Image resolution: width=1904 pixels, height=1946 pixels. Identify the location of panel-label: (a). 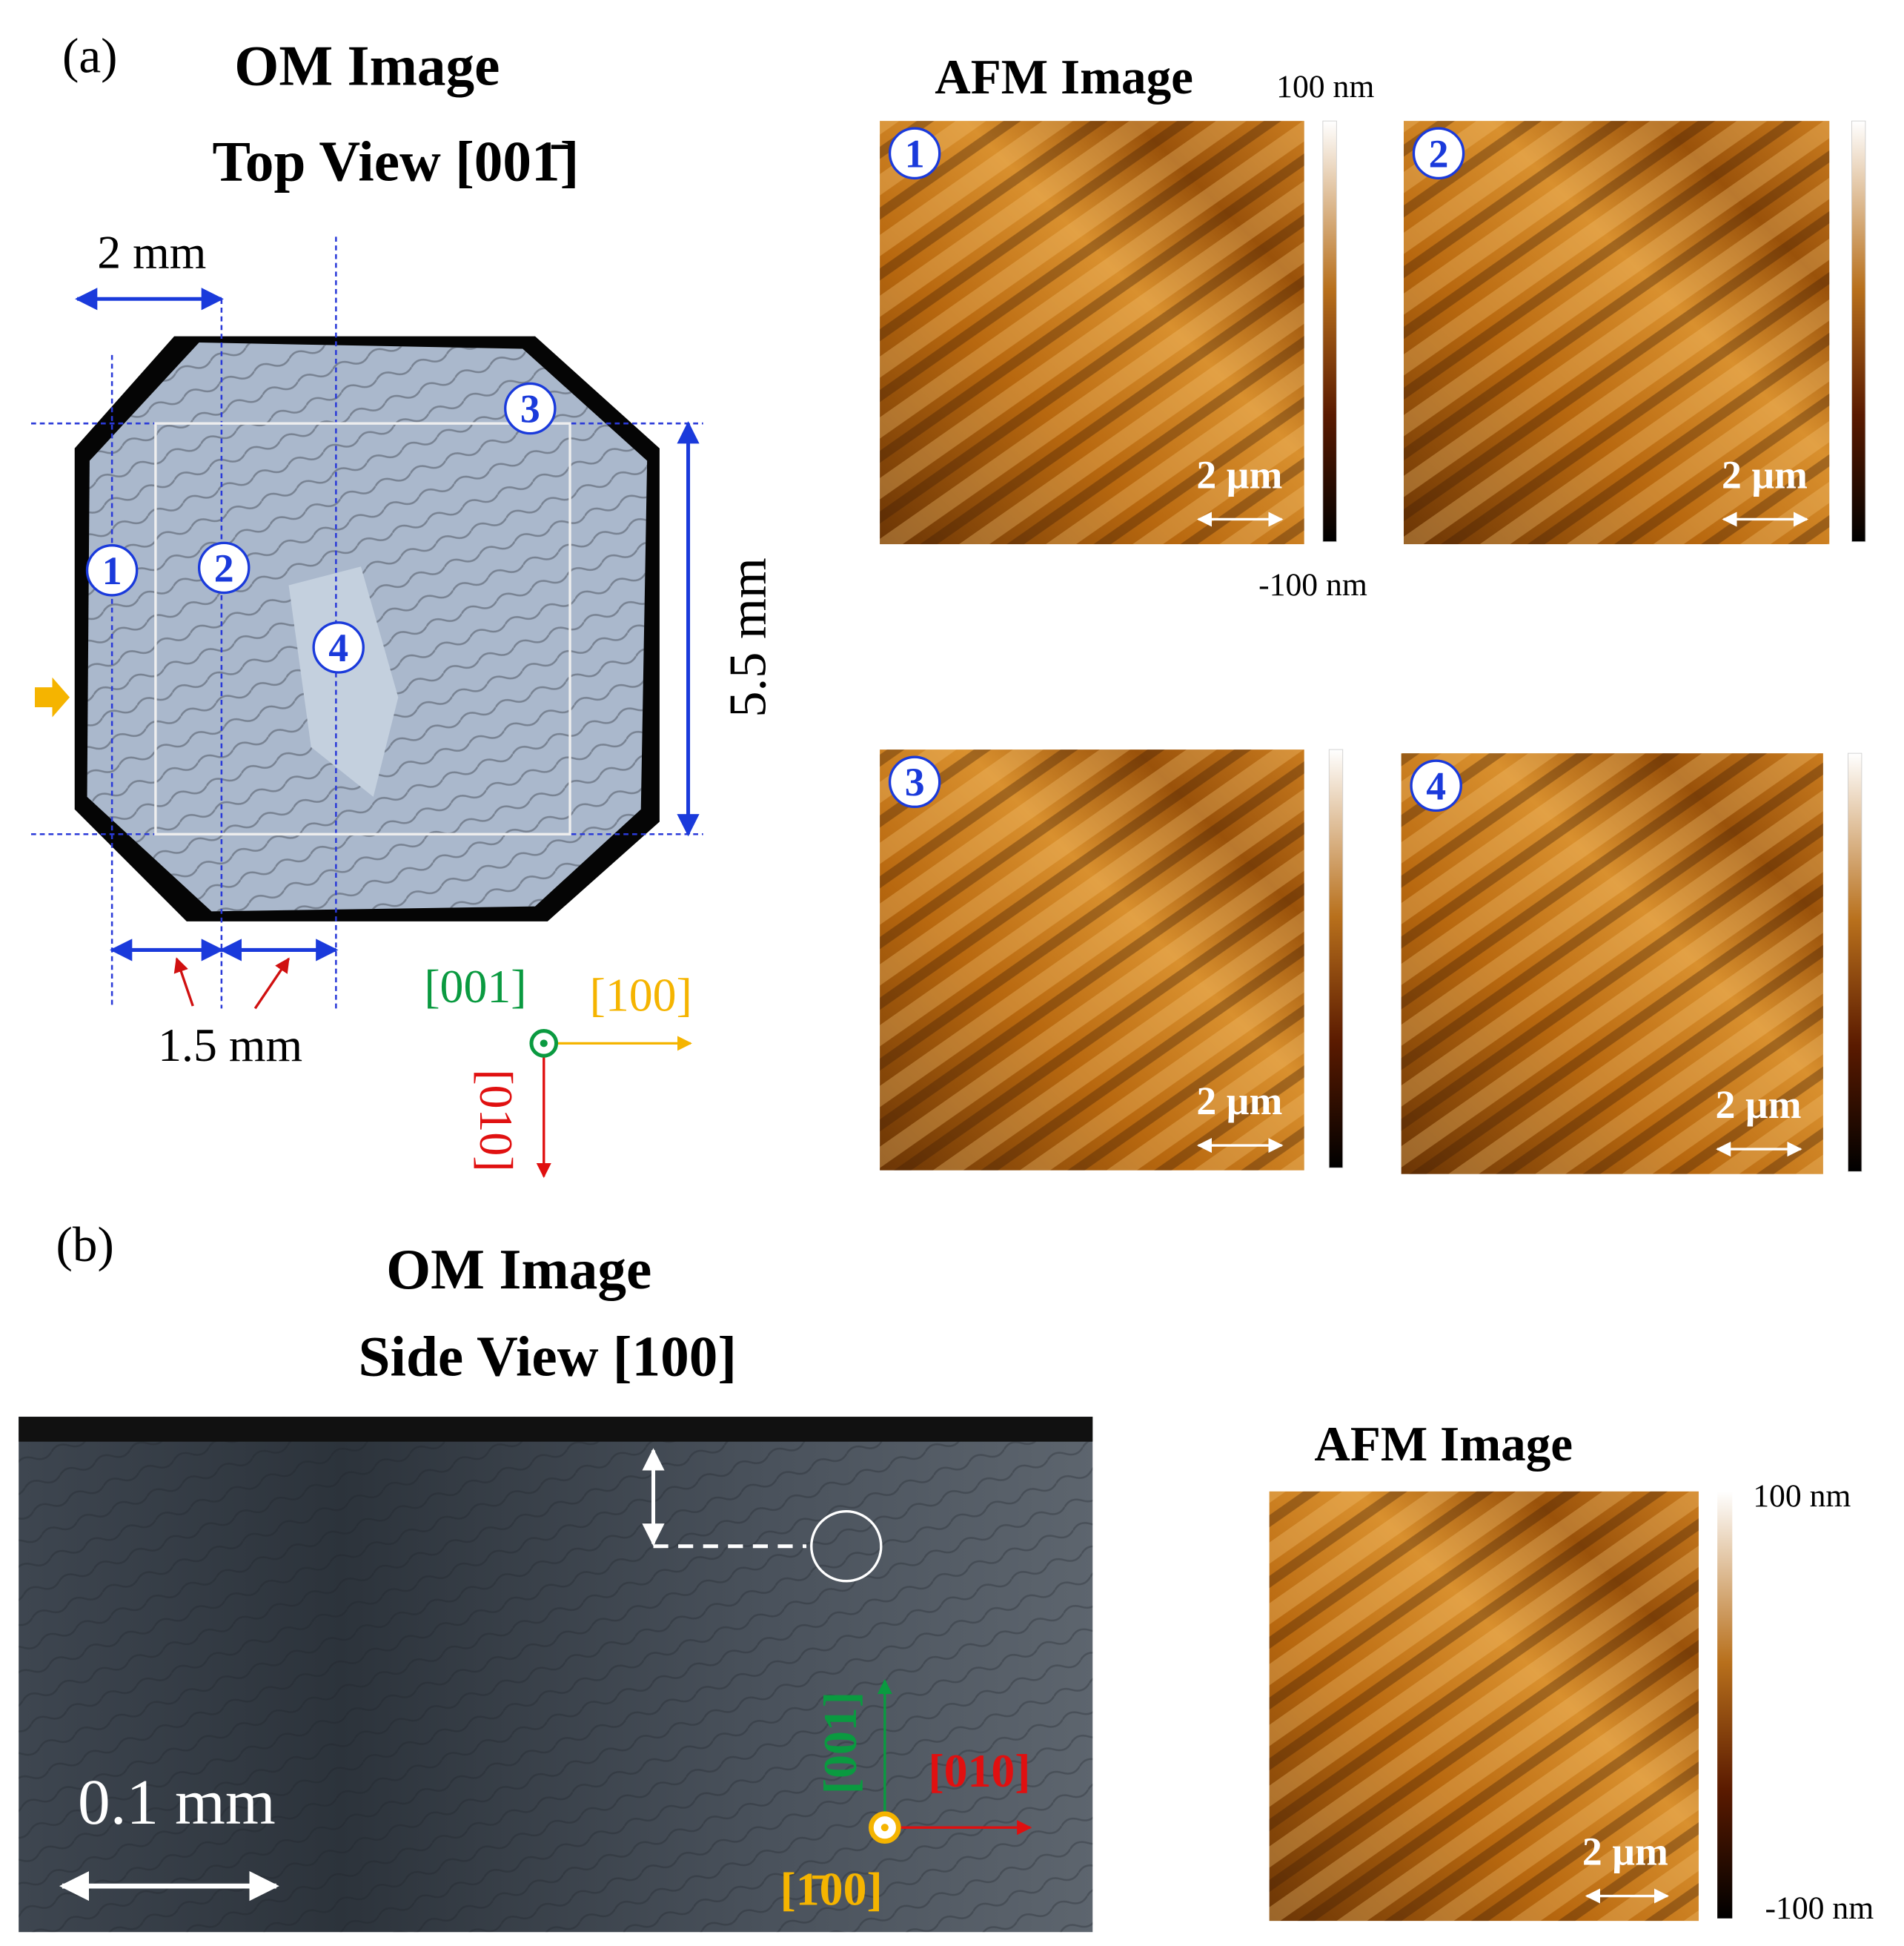
(90, 56).